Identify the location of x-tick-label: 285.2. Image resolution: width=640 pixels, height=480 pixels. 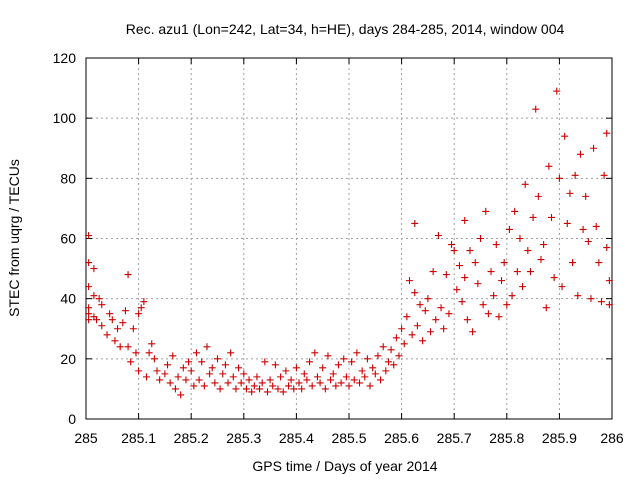
(191, 438).